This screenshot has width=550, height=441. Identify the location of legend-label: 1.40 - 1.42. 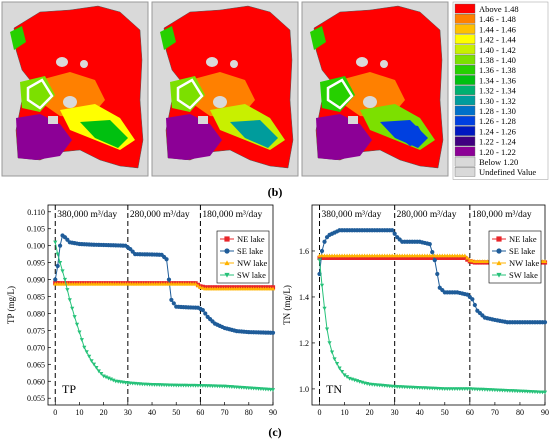
(497, 50).